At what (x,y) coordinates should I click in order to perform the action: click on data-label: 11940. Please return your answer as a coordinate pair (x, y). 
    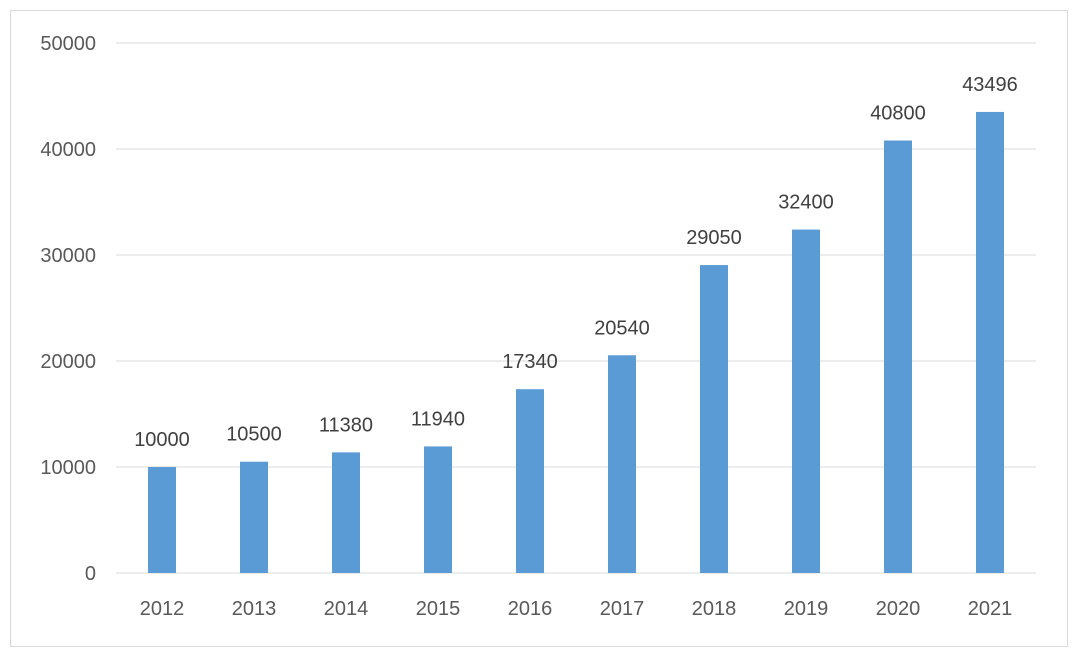
    Looking at the image, I should click on (438, 419).